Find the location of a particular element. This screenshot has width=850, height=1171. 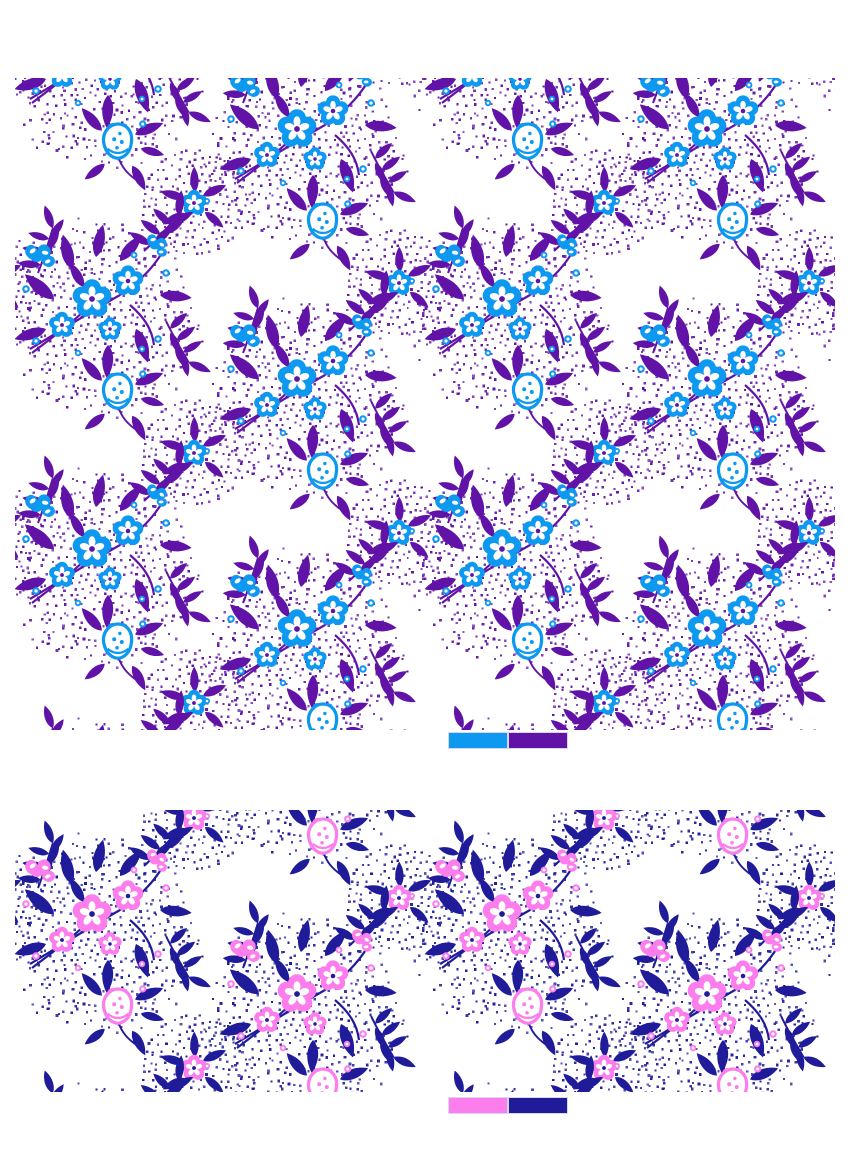

colorway-1-leaf-color-chip is located at coordinates (538, 740).